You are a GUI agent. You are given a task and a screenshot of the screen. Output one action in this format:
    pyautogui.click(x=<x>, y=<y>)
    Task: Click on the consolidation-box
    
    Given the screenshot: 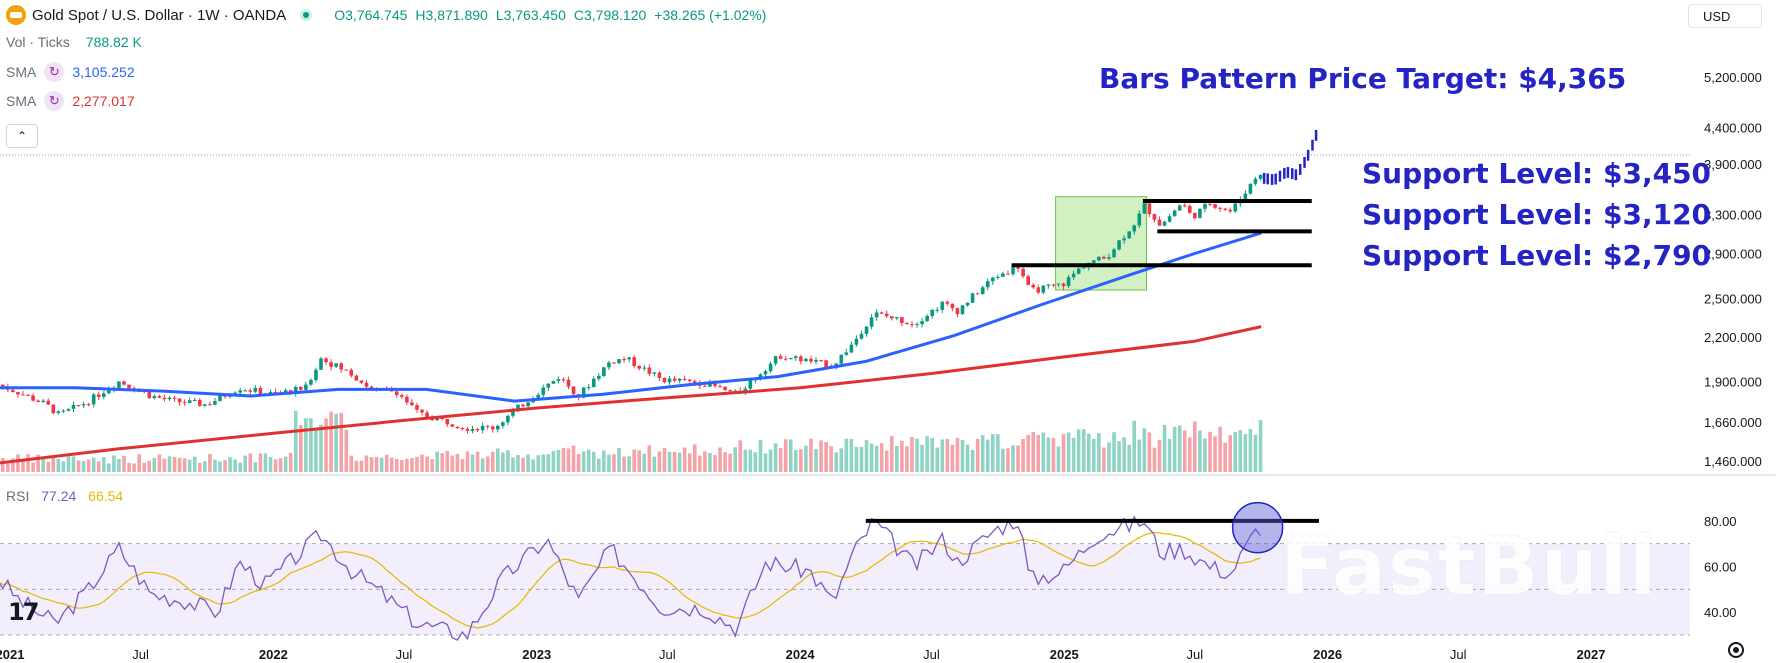 What is the action you would take?
    pyautogui.click(x=1101, y=243)
    